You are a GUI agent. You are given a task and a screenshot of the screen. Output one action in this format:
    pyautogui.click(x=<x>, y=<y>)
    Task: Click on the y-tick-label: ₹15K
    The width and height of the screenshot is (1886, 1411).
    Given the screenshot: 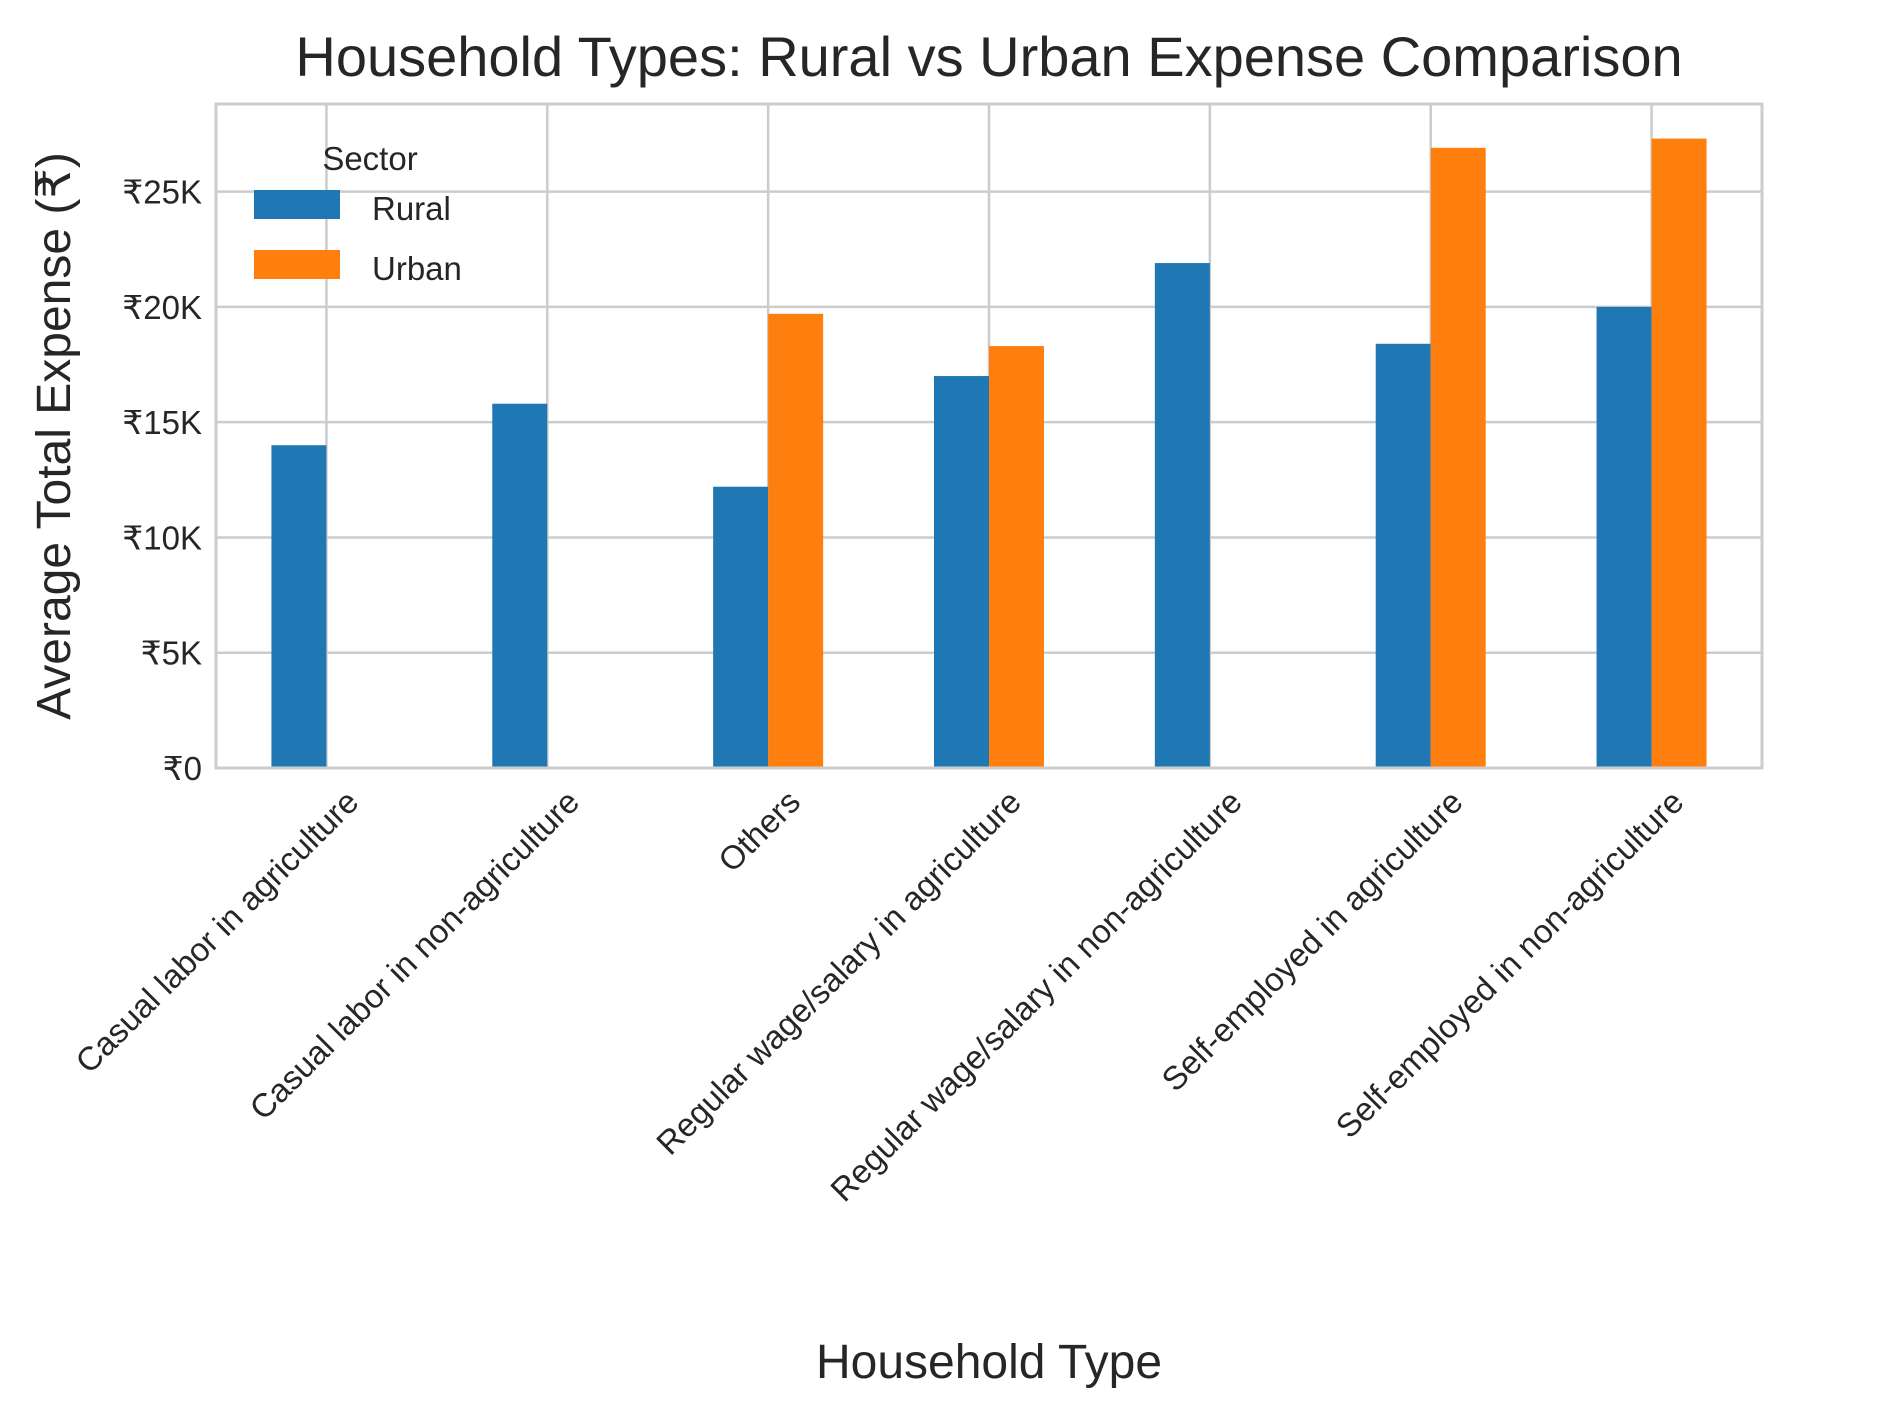 What is the action you would take?
    pyautogui.click(x=162, y=422)
    